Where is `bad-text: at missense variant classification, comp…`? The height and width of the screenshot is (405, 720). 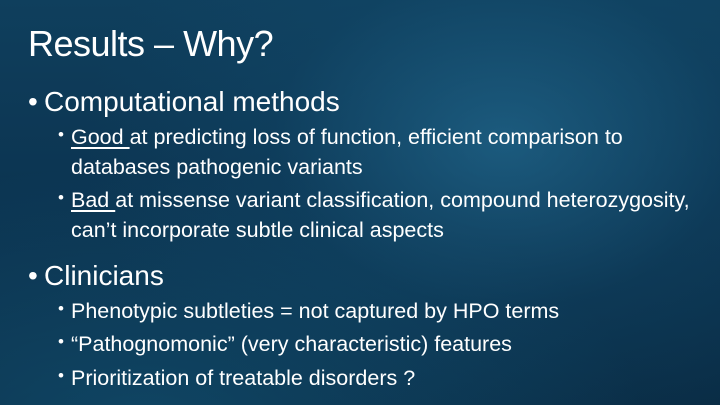
bad-text: at missense variant classification, comp… is located at coordinates (380, 215).